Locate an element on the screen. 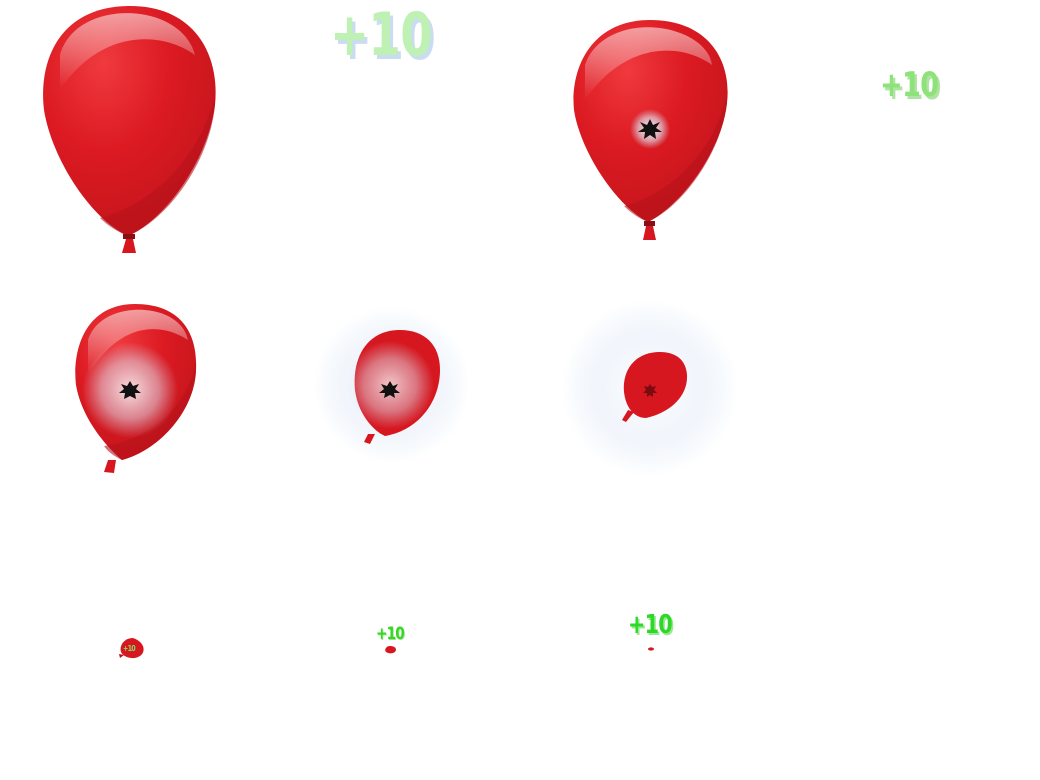  balloon-cracking is located at coordinates (136, 388).